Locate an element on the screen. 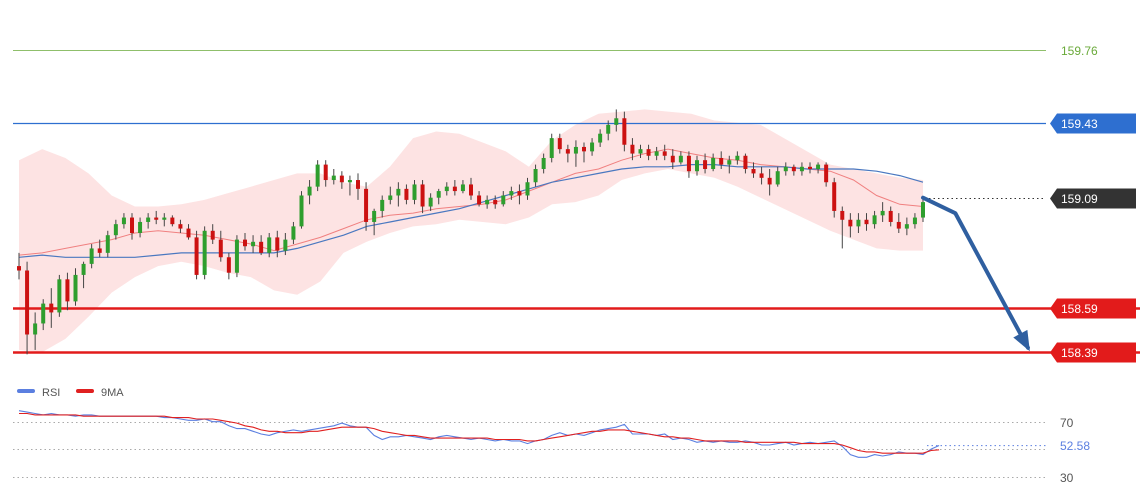  legend-rsi-swatch is located at coordinates (26, 391).